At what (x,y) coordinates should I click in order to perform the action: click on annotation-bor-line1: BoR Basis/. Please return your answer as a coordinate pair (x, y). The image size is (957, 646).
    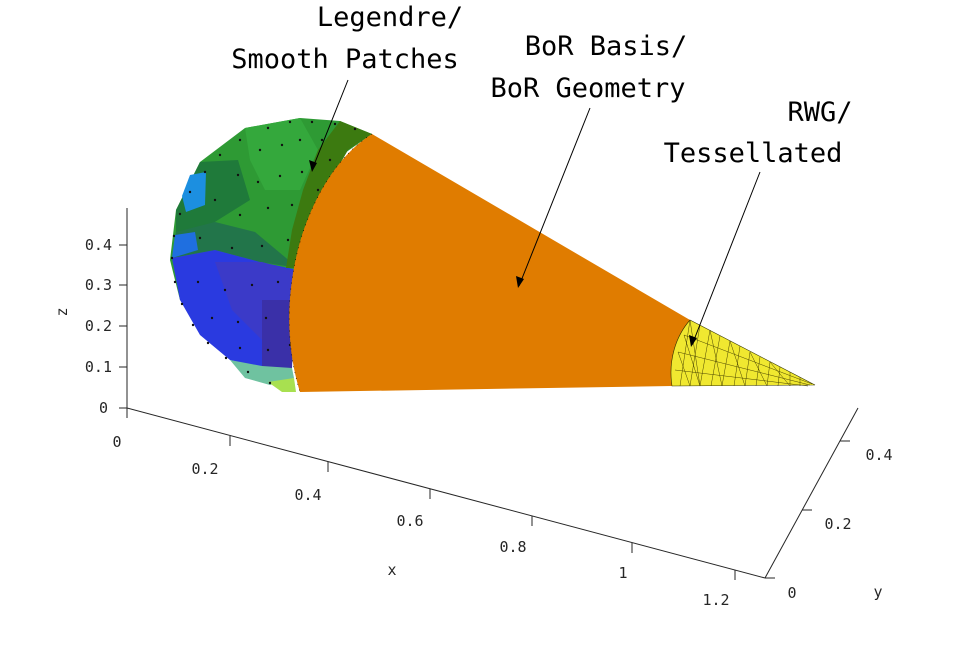
    Looking at the image, I should click on (606, 46).